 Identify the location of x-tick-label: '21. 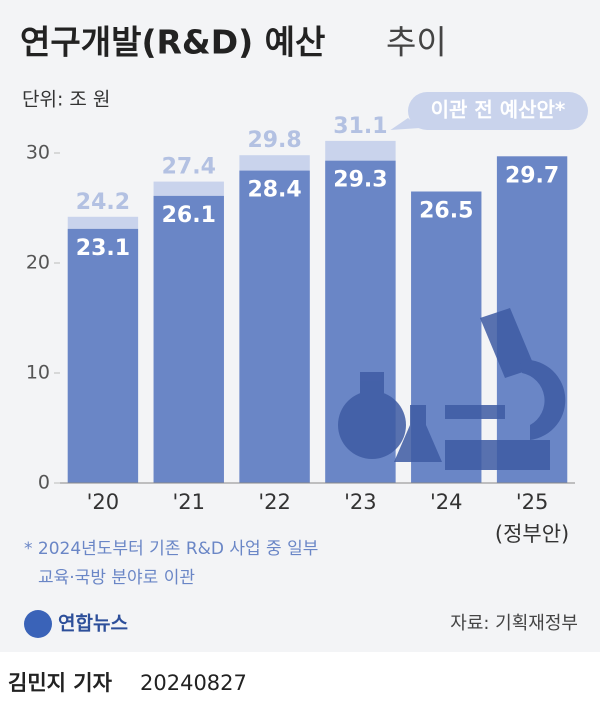
(189, 502).